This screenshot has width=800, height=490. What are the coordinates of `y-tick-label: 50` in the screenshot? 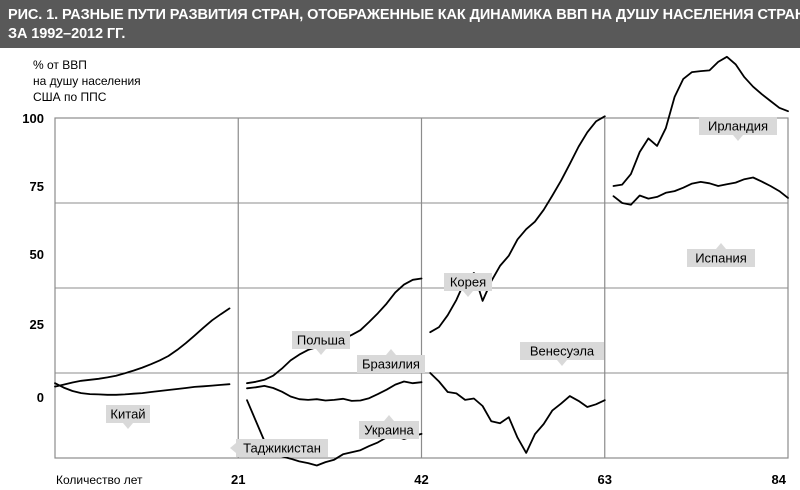 It's located at (37, 254).